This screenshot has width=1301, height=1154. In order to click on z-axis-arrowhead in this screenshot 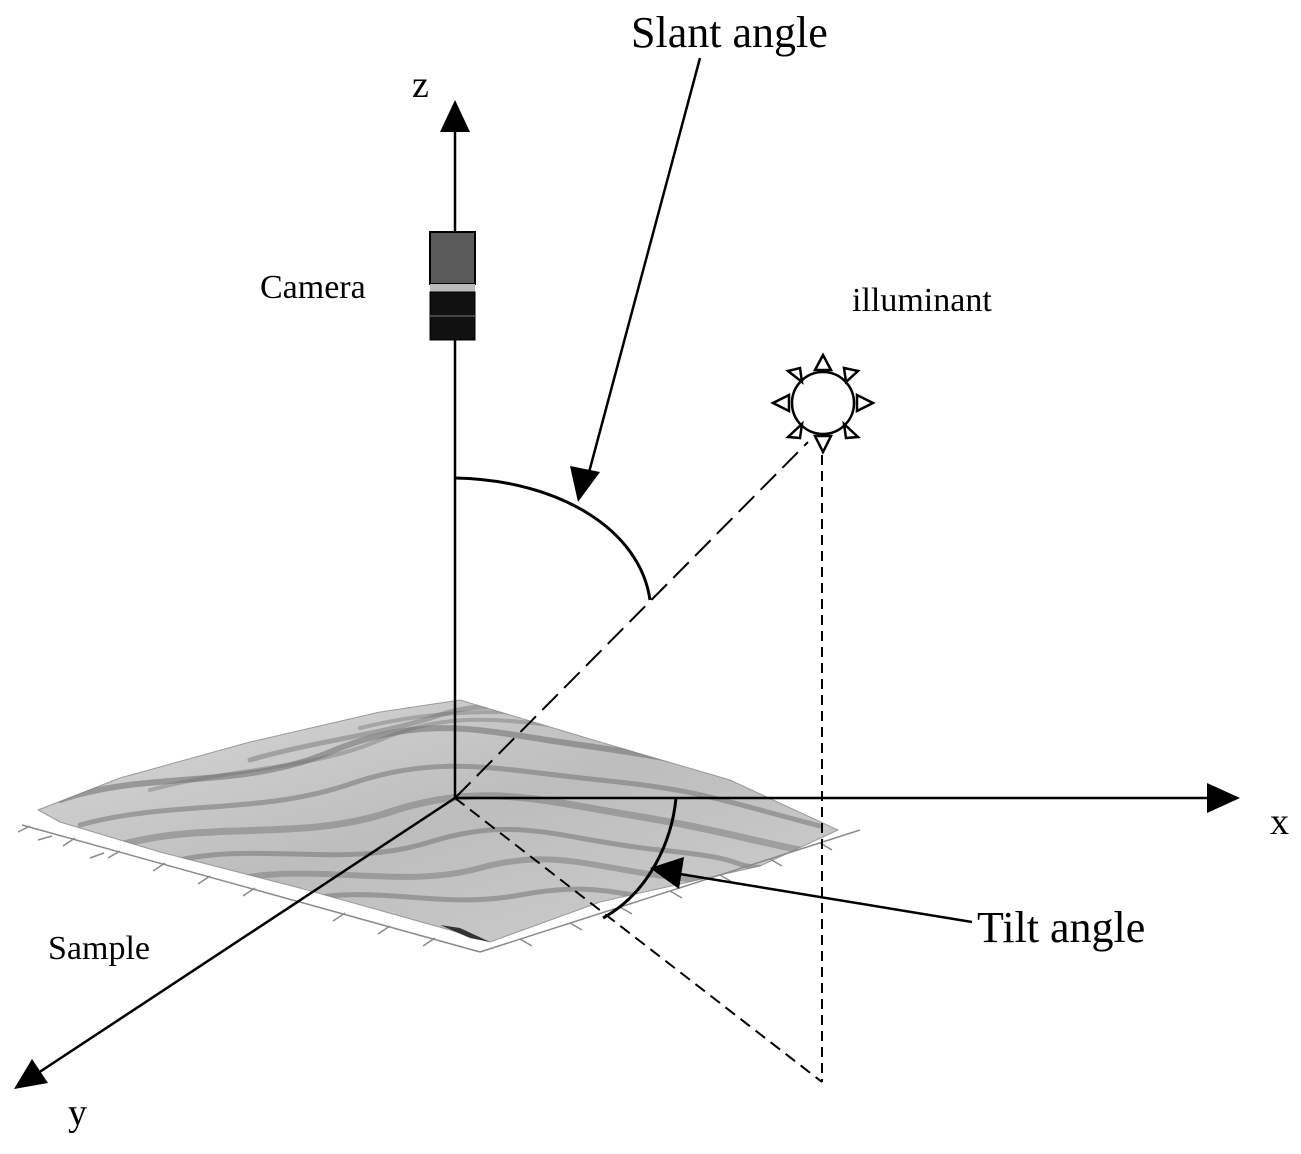, I will do `click(455, 116)`.